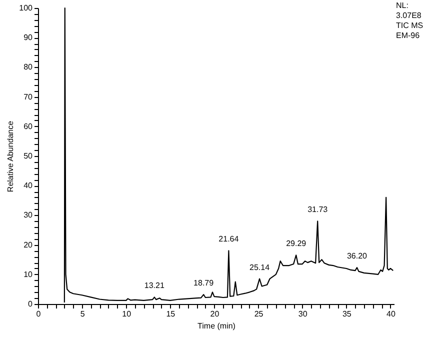 Image resolution: width=430 pixels, height=349 pixels. I want to click on annotation: 25.14, so click(260, 267).